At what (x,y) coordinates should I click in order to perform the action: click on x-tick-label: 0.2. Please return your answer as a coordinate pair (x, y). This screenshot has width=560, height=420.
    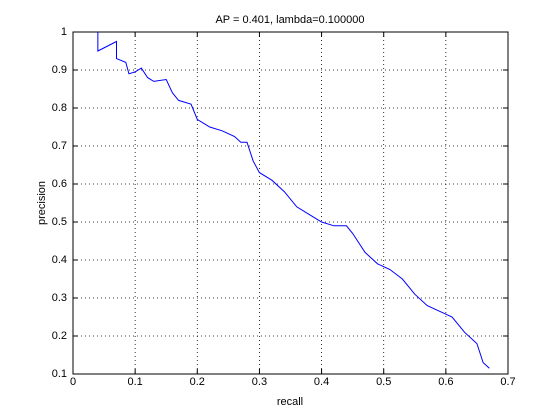
    Looking at the image, I should click on (197, 382).